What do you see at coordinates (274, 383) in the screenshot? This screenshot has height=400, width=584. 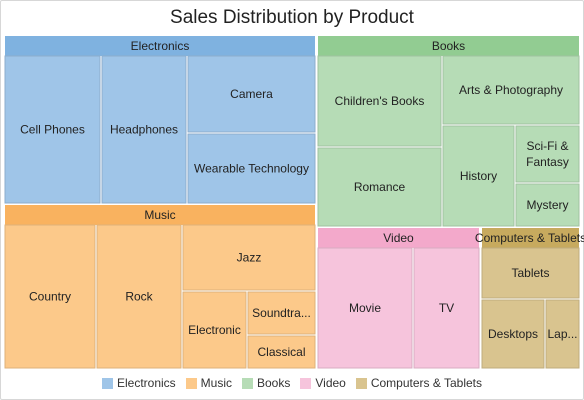 I see `legend-label: Books` at bounding box center [274, 383].